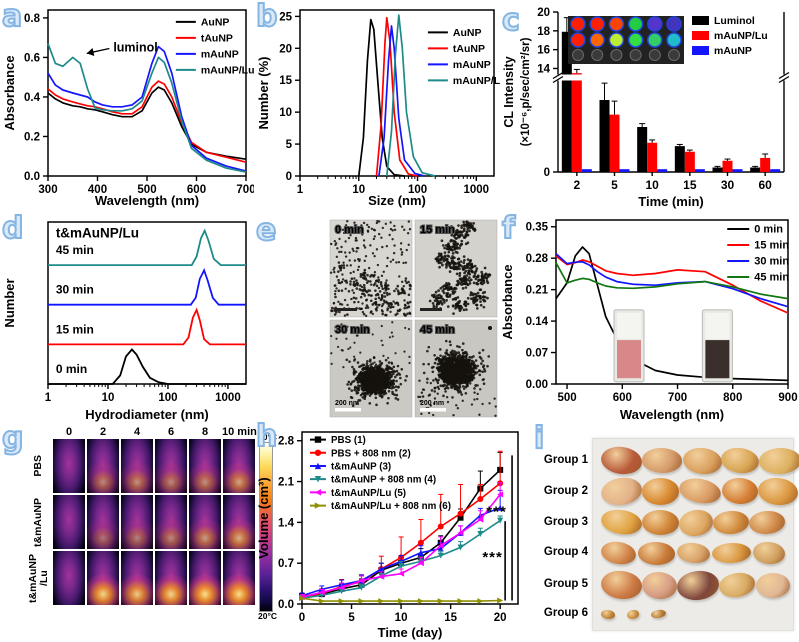  What do you see at coordinates (537, 385) in the screenshot?
I see `svg-text: 0.00` at bounding box center [537, 385].